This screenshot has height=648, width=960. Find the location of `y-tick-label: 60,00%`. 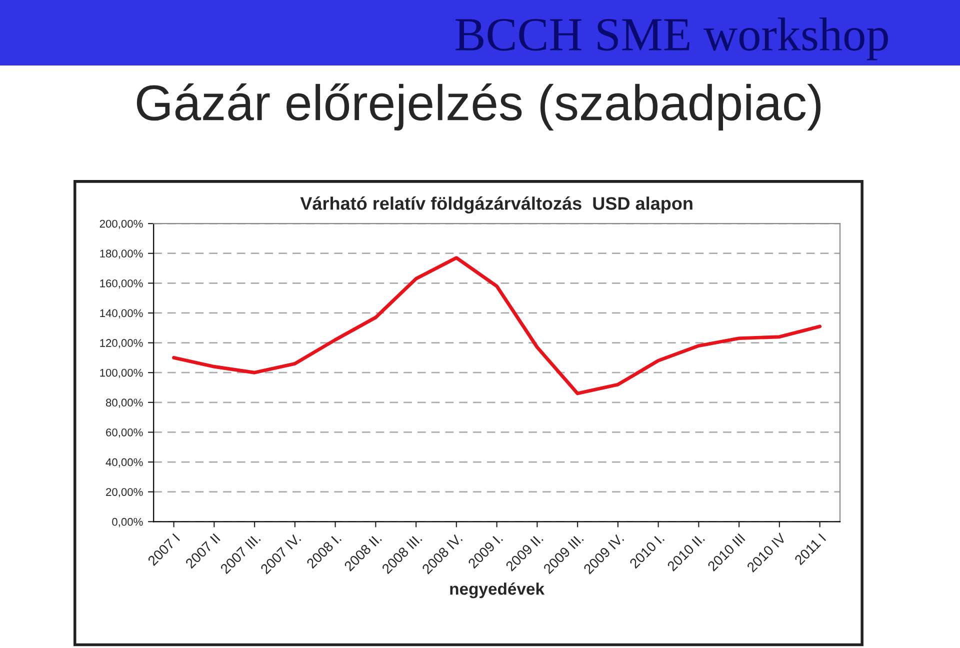

y-tick-label: 60,00% is located at coordinates (124, 433).